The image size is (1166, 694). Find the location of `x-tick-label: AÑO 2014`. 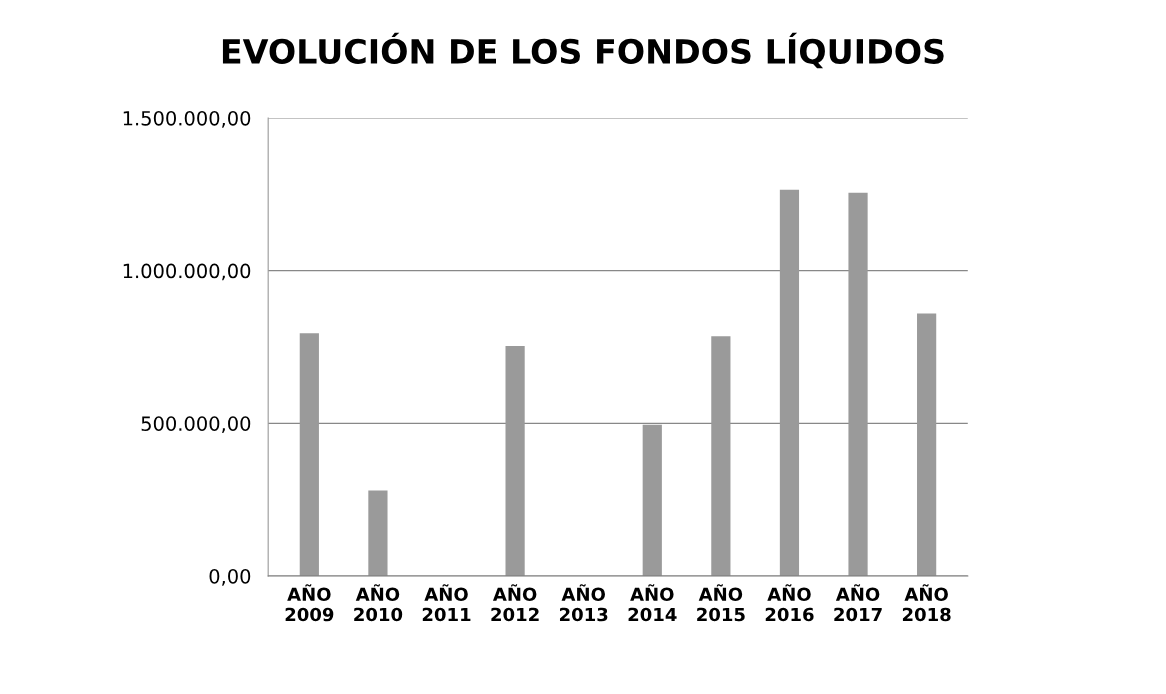

x-tick-label: AÑO 2014 is located at coordinates (652, 603).